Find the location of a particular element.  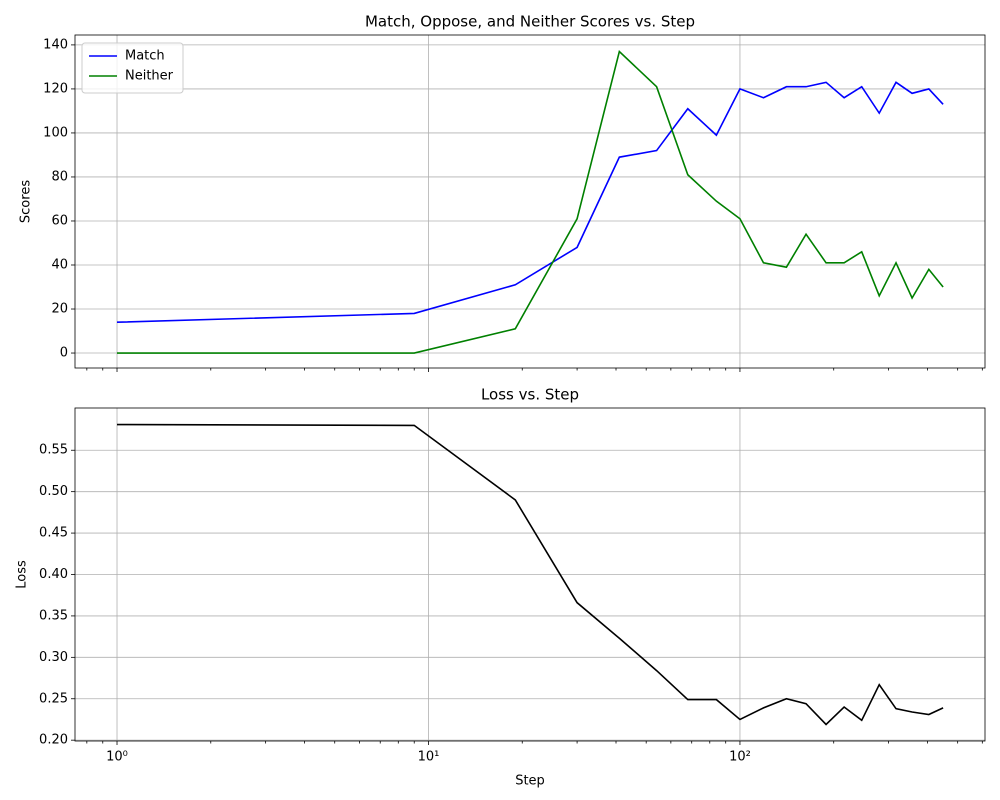

x-tick-label: 10² is located at coordinates (740, 757).